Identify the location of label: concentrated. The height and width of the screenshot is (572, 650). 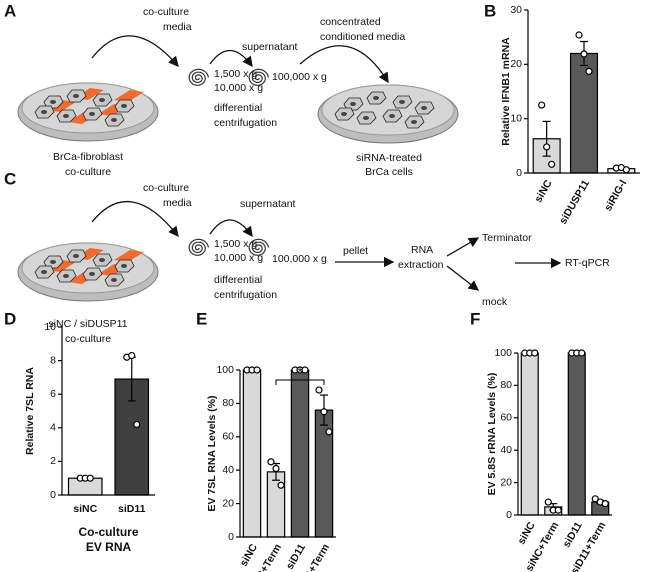
(350, 22).